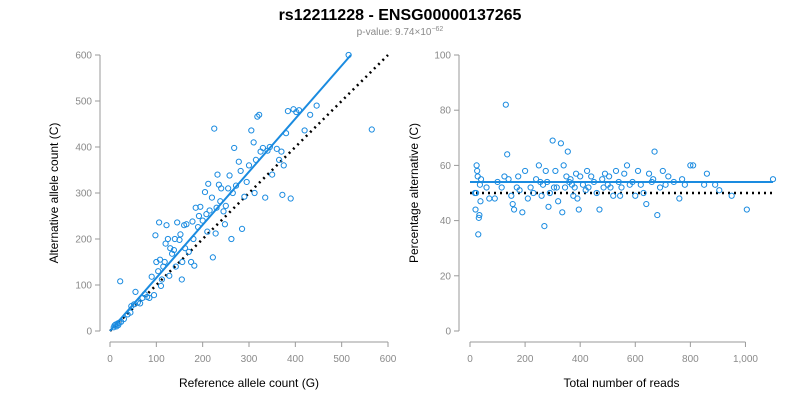  I want to click on y-axis-title: Alternative allele count (C), so click(54, 193).